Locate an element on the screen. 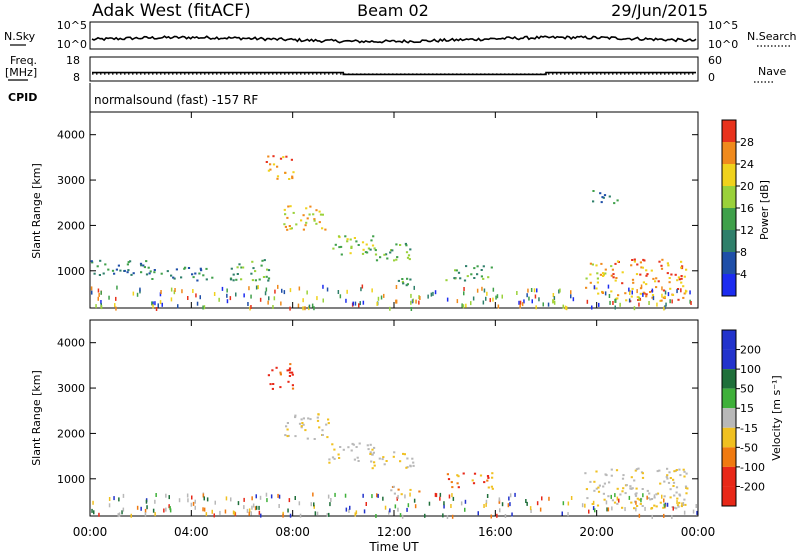 The image size is (800, 554). velocity-colorbar-tick-label: -50 is located at coordinates (749, 447).